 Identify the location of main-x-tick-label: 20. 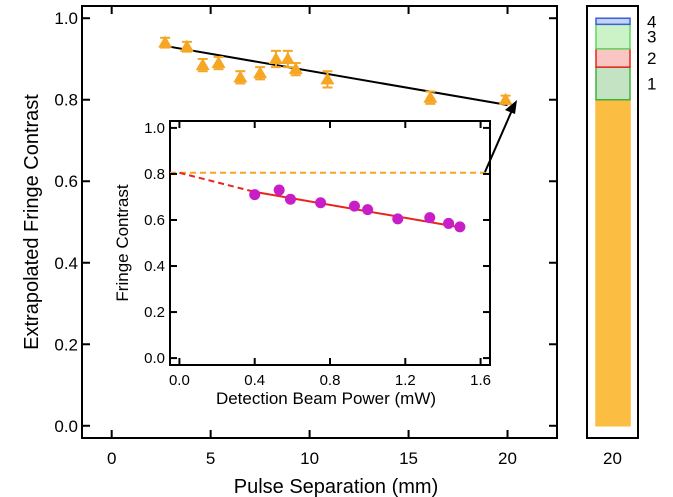
(507, 458).